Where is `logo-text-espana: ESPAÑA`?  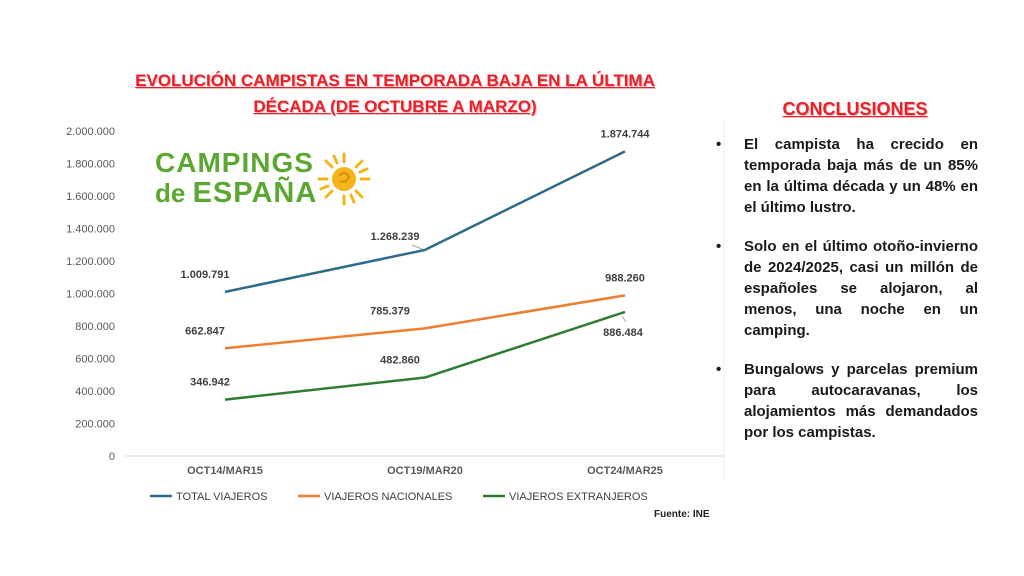 logo-text-espana: ESPAÑA is located at coordinates (255, 193).